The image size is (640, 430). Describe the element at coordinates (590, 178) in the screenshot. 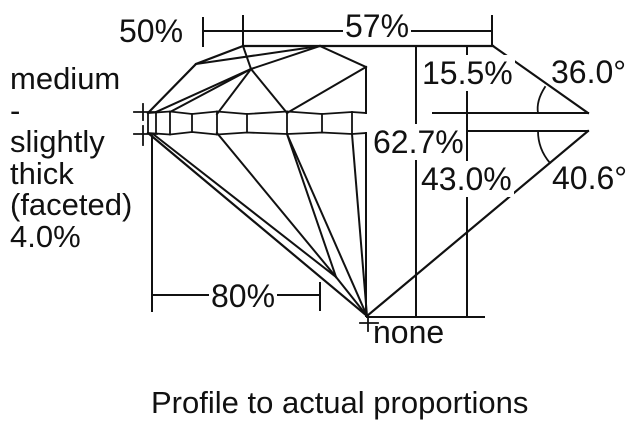

I see `pavilion-angle-label: 40.6°` at that location.